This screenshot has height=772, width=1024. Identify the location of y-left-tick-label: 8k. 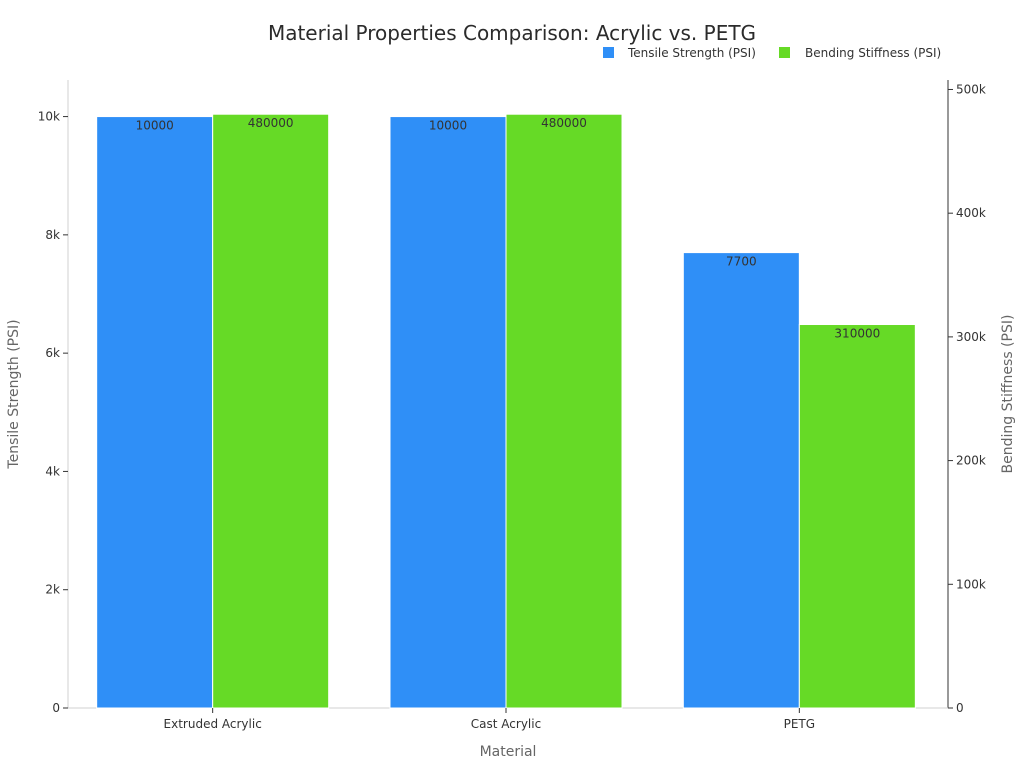
(52, 235).